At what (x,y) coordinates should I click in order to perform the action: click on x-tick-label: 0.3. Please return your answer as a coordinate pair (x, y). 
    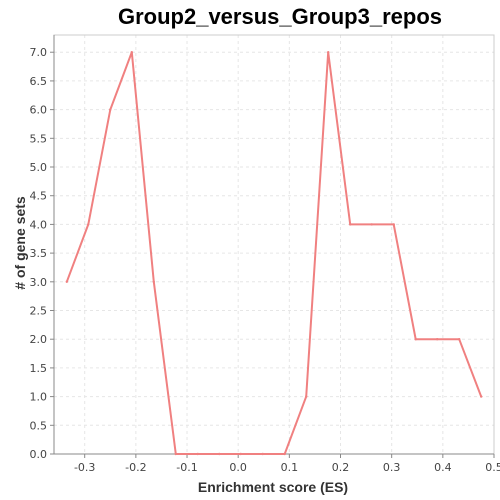
    Looking at the image, I should click on (392, 467).